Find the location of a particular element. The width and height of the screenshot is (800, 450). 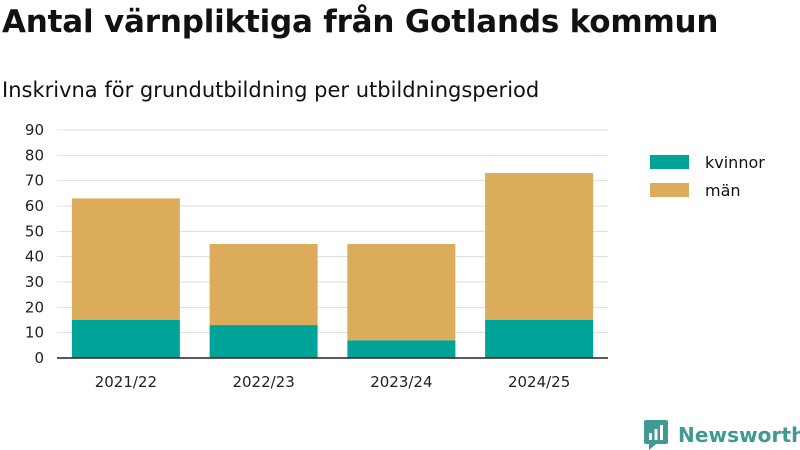

brand-logo: Newsworthy is located at coordinates (722, 435).